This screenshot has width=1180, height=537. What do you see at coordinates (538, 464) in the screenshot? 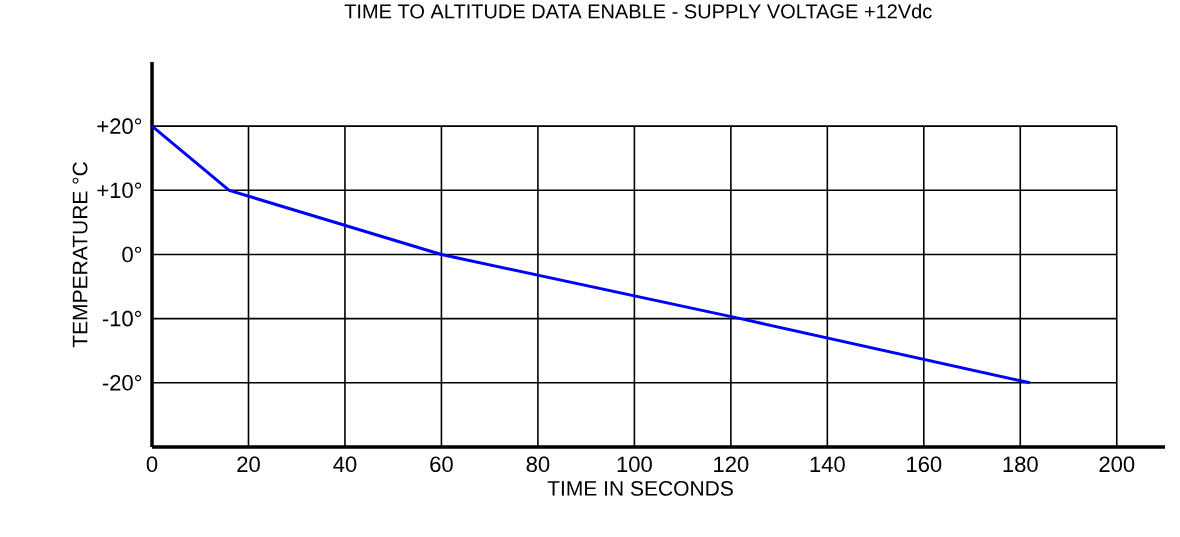
I see `x-tick-label: 80` at bounding box center [538, 464].